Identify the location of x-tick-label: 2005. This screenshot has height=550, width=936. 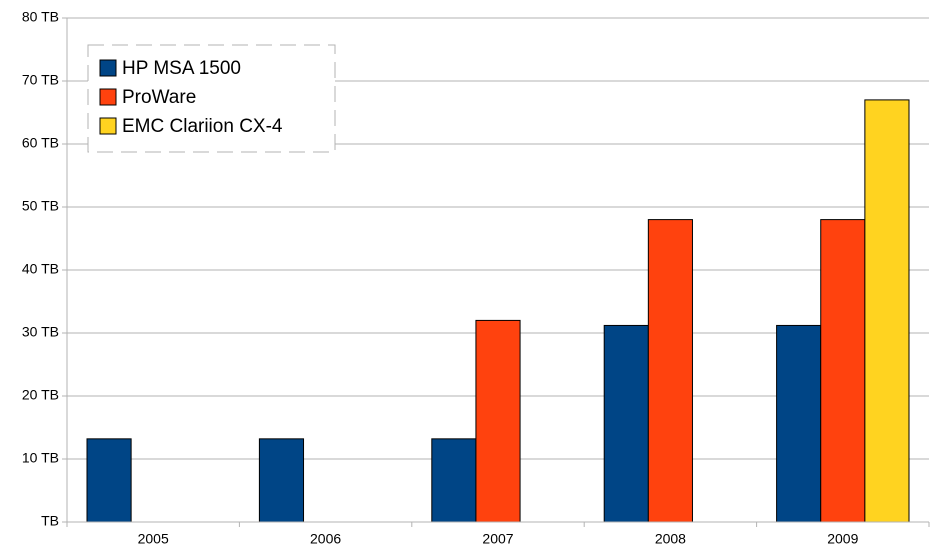
(153, 539).